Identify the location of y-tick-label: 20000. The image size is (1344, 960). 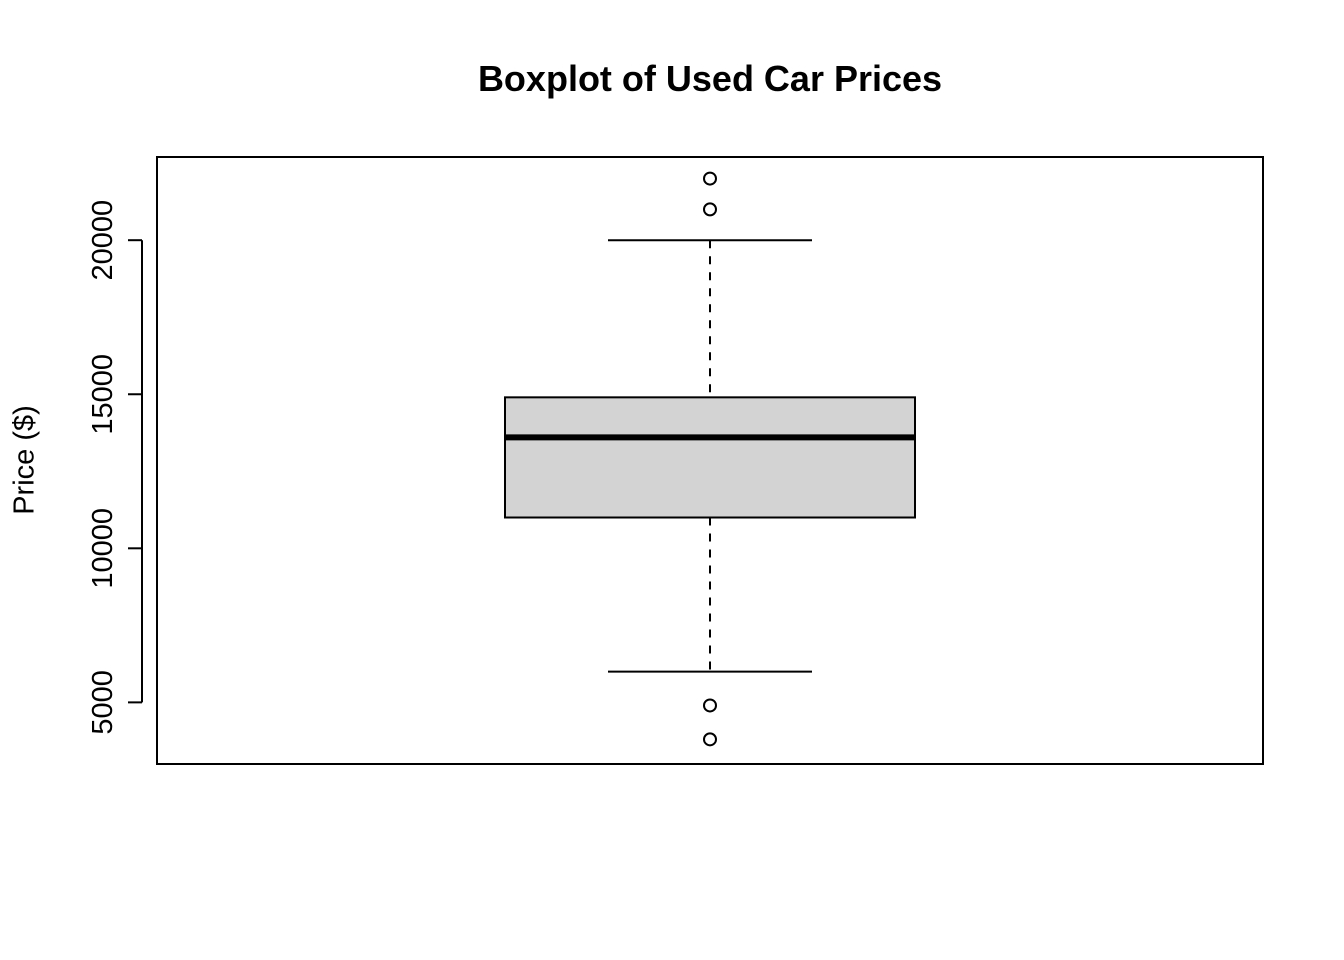
(103, 240).